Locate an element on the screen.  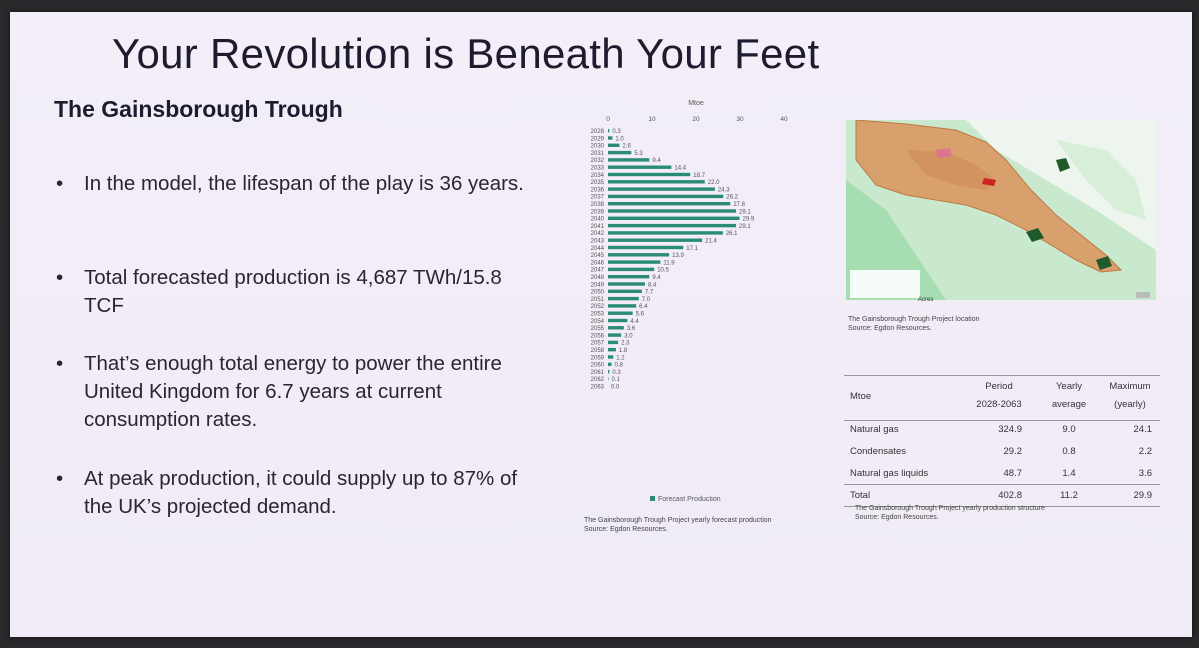
data-label: 6.4 is located at coordinates (643, 307).